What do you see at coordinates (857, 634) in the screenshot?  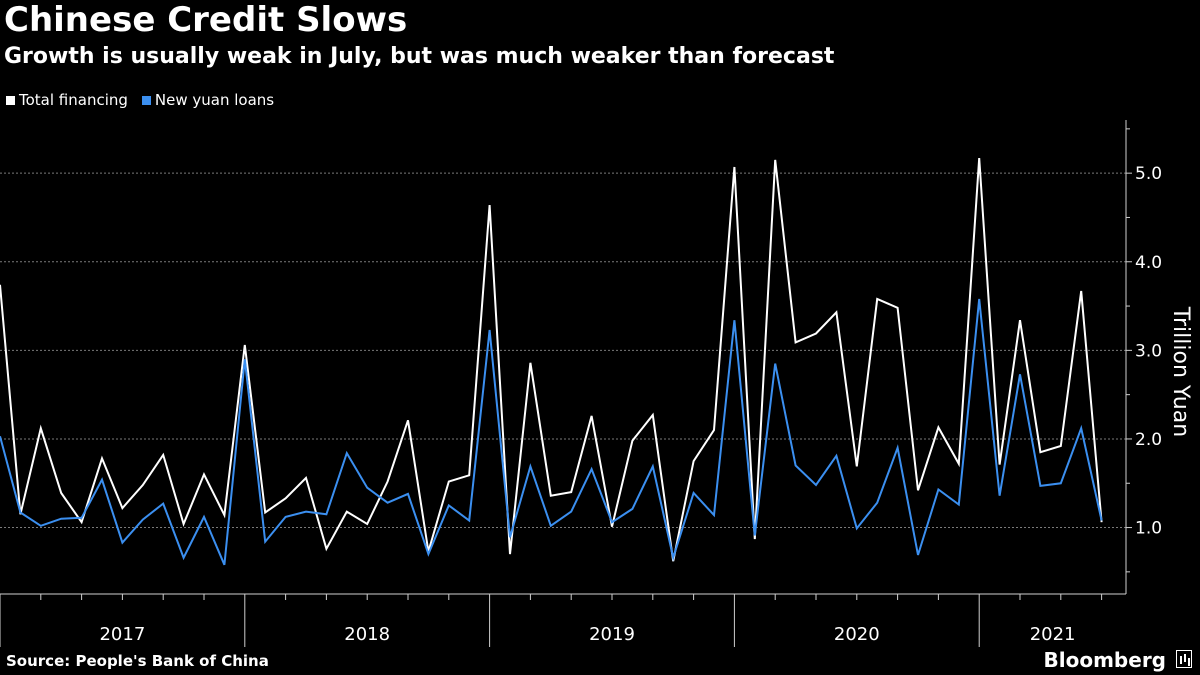 I see `x-year-label: 2020` at bounding box center [857, 634].